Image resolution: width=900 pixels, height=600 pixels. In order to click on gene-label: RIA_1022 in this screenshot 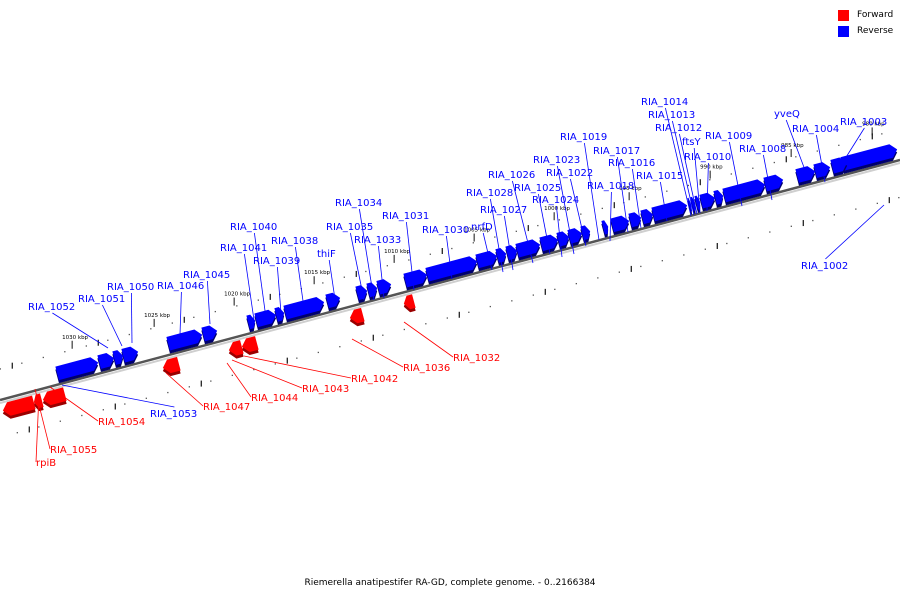, I will do `click(569, 173)`.